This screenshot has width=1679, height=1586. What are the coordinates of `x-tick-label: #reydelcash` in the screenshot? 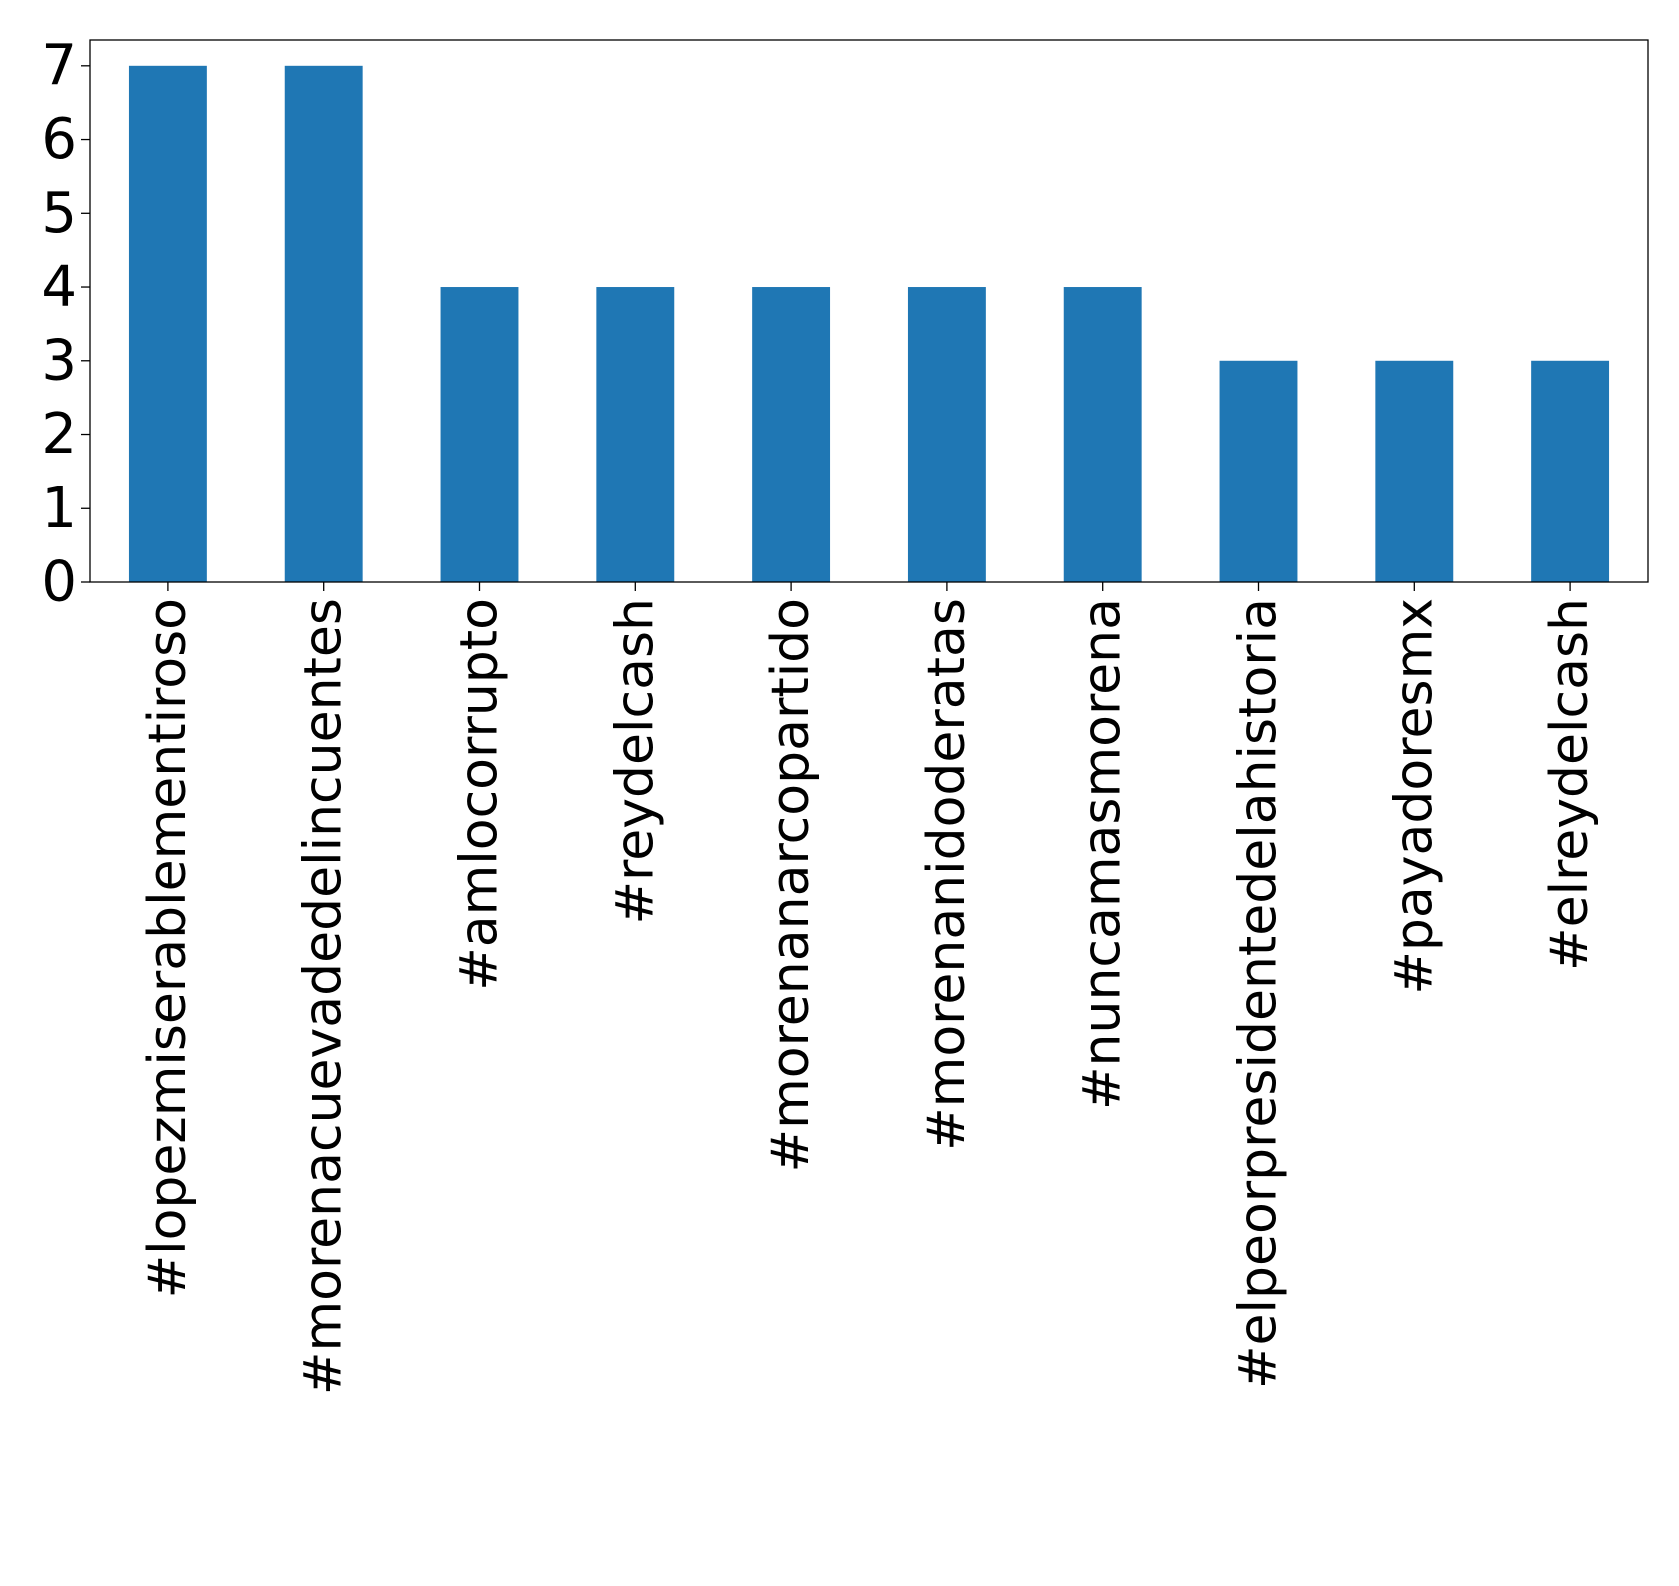 It's located at (635, 761).